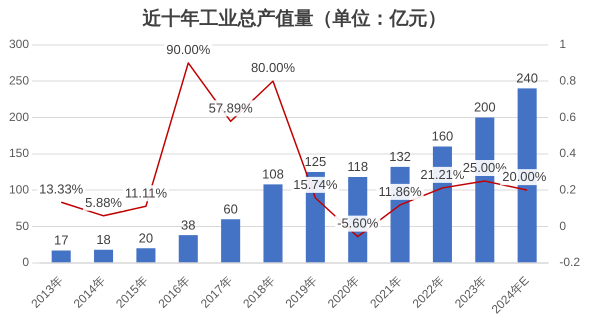 The width and height of the screenshot is (589, 324). I want to click on data-label: 11.86%, so click(400, 191).